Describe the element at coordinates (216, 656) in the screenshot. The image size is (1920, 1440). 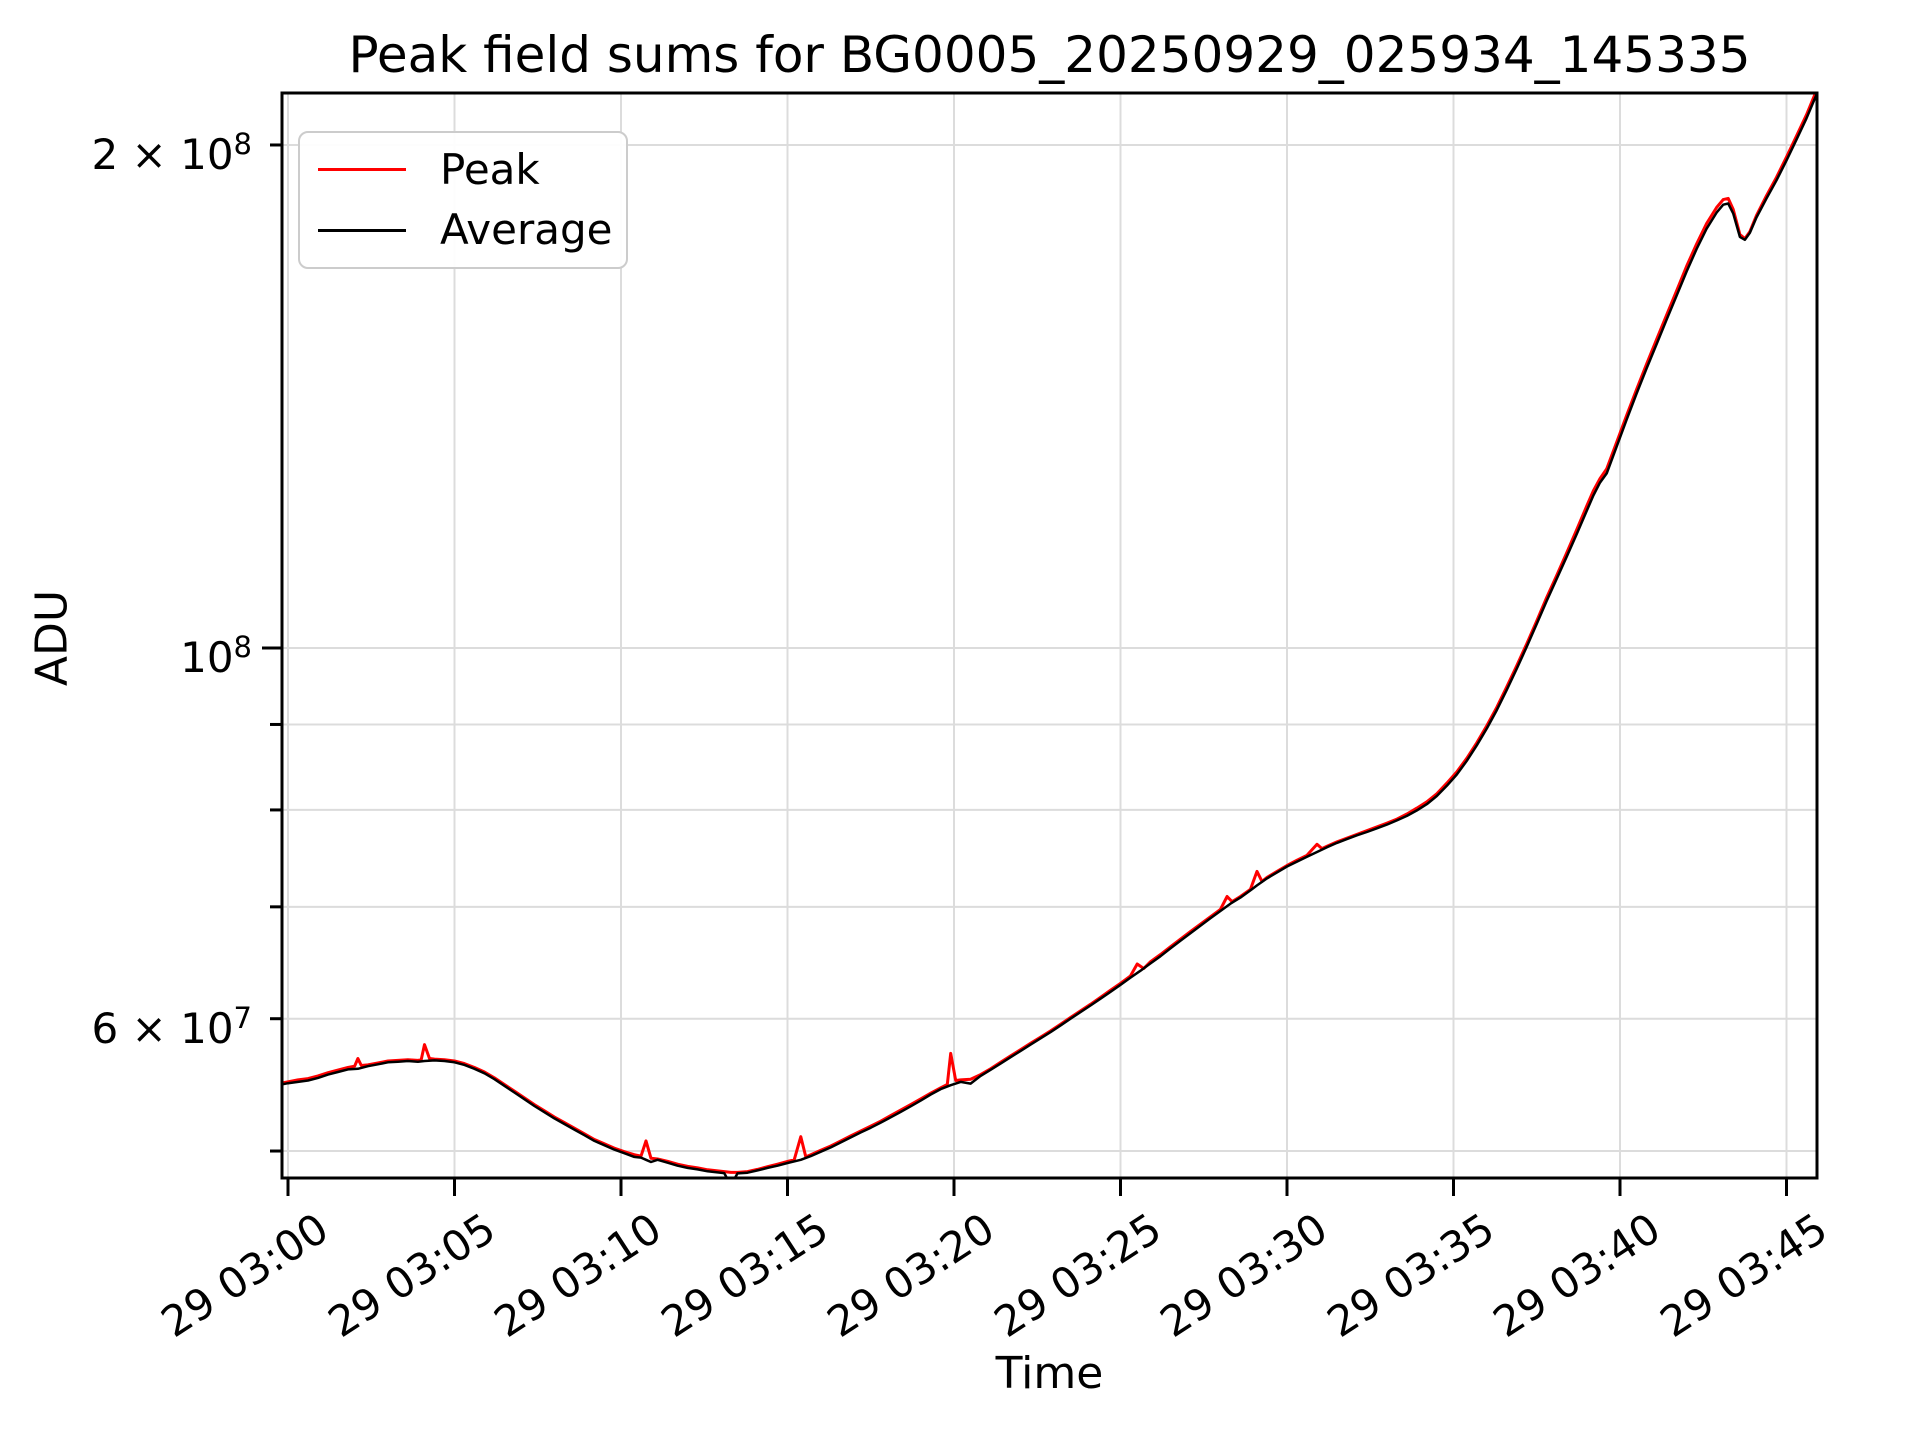
I see `y-tick-label: 108` at that location.